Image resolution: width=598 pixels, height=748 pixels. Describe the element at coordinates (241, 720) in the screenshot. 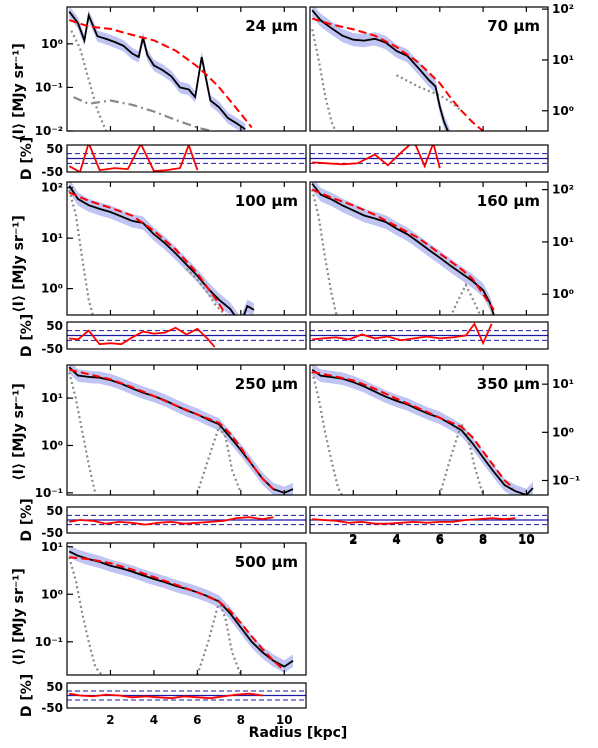

I see `x-tick-label: 8` at that location.